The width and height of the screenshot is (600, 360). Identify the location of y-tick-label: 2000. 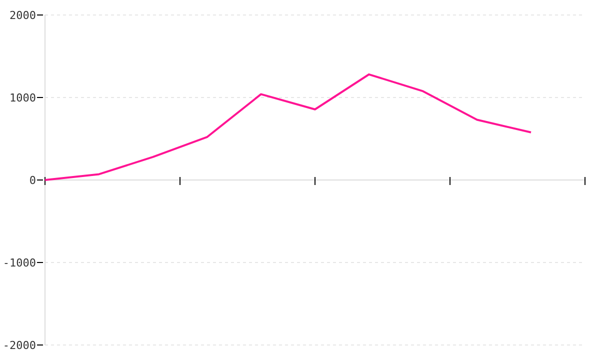
(23, 15).